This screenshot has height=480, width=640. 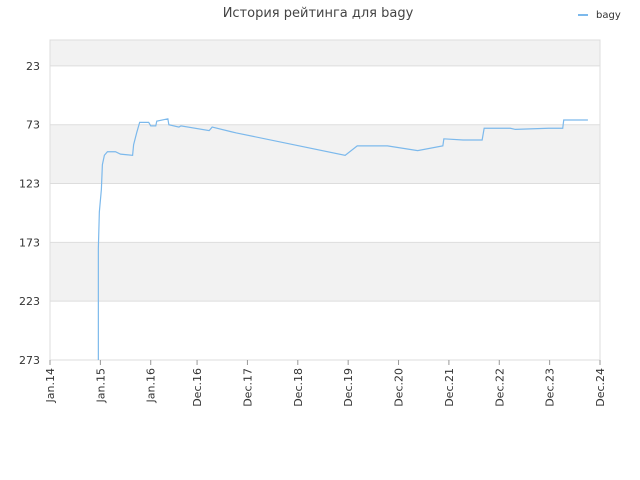 I want to click on x-tick-label: Jan.16, so click(x=151, y=385).